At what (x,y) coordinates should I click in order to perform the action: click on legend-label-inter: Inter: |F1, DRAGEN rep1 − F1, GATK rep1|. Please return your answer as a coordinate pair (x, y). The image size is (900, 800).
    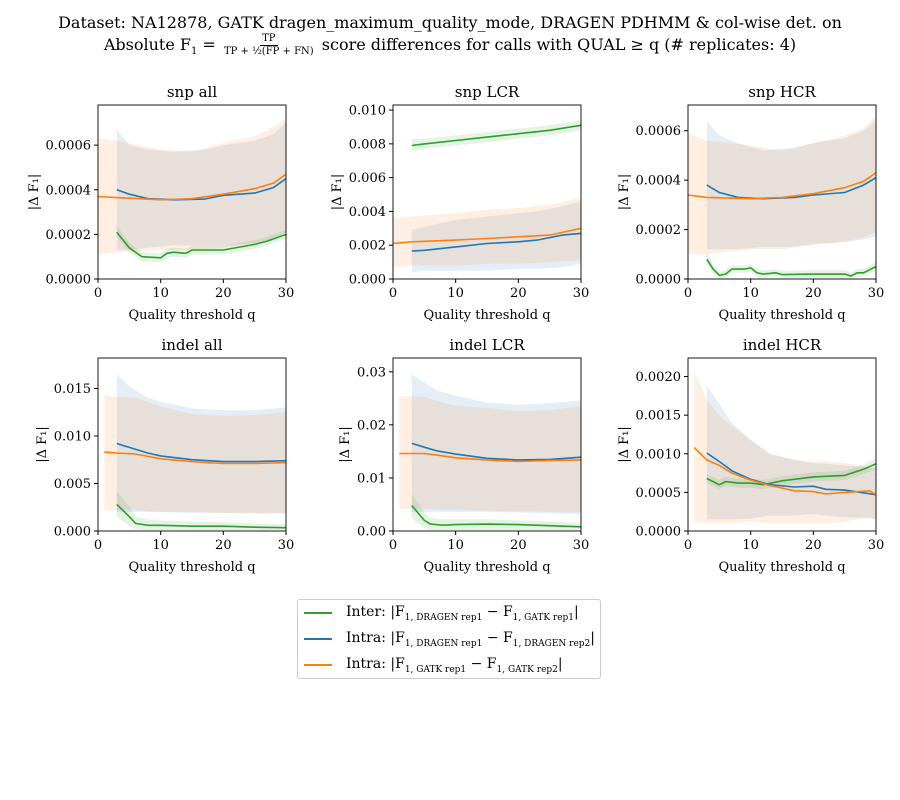
    Looking at the image, I should click on (462, 613).